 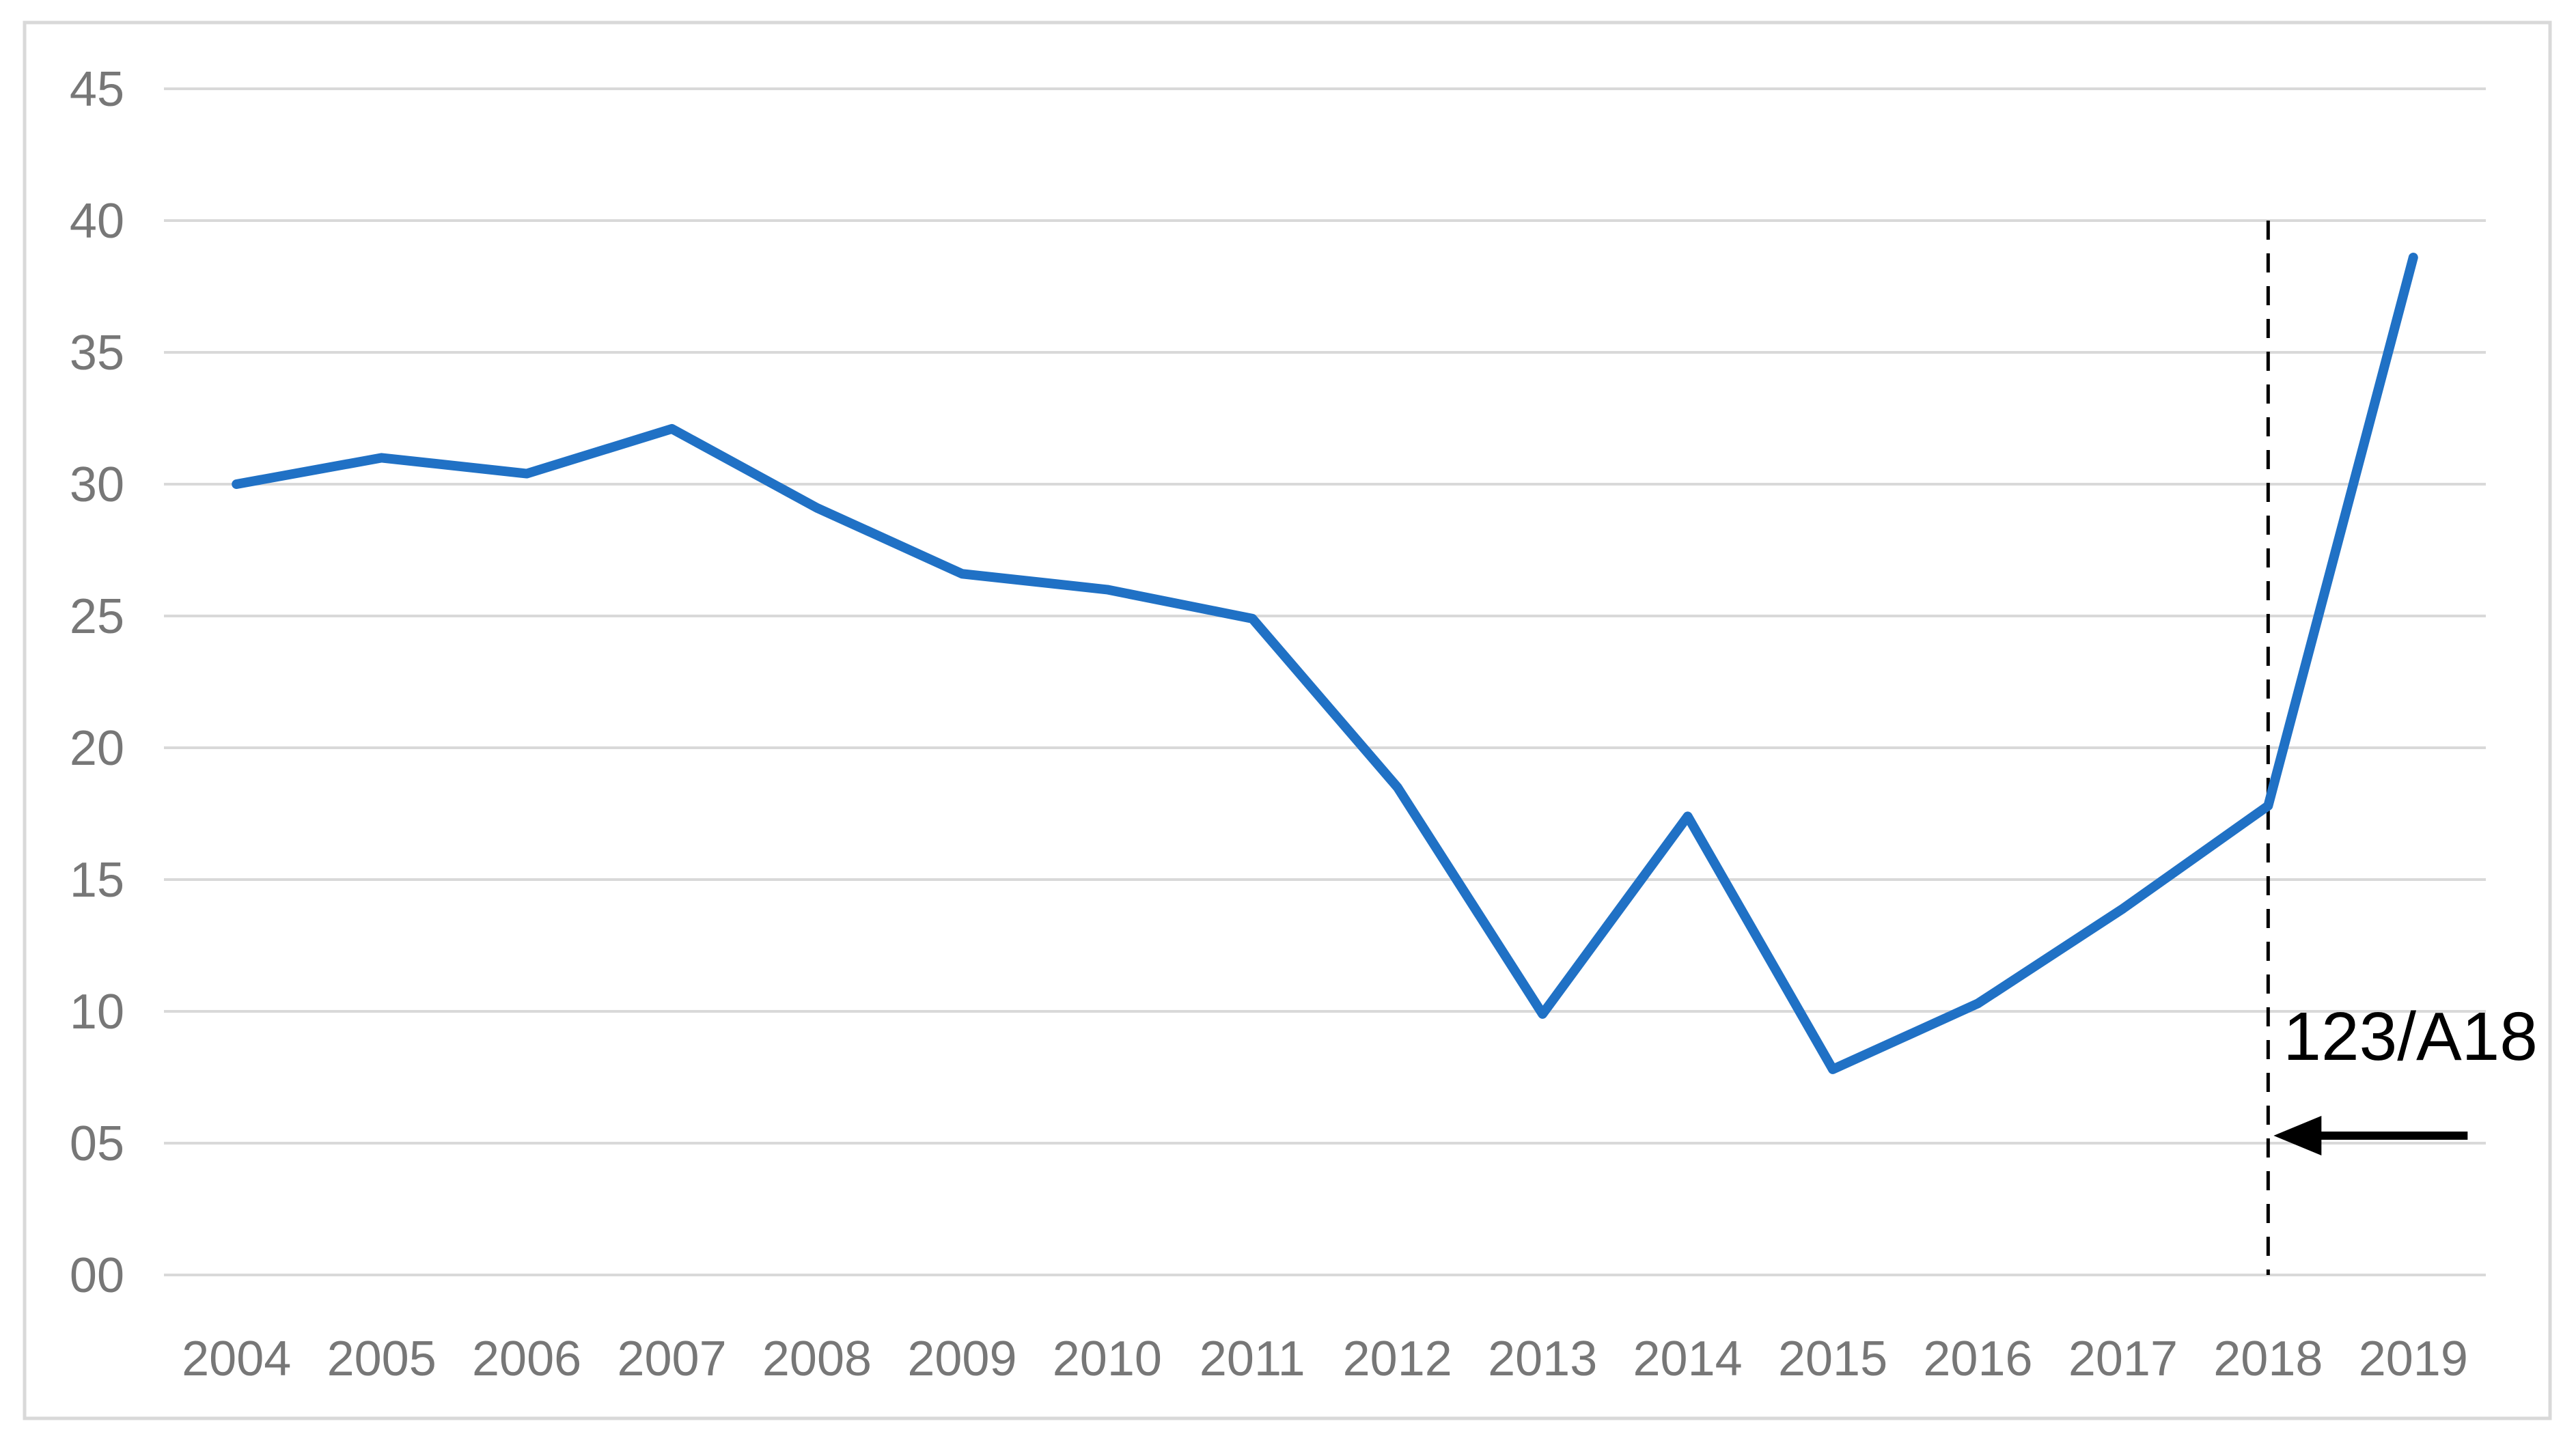 I want to click on x-tick-label: 2018, so click(x=2268, y=1359).